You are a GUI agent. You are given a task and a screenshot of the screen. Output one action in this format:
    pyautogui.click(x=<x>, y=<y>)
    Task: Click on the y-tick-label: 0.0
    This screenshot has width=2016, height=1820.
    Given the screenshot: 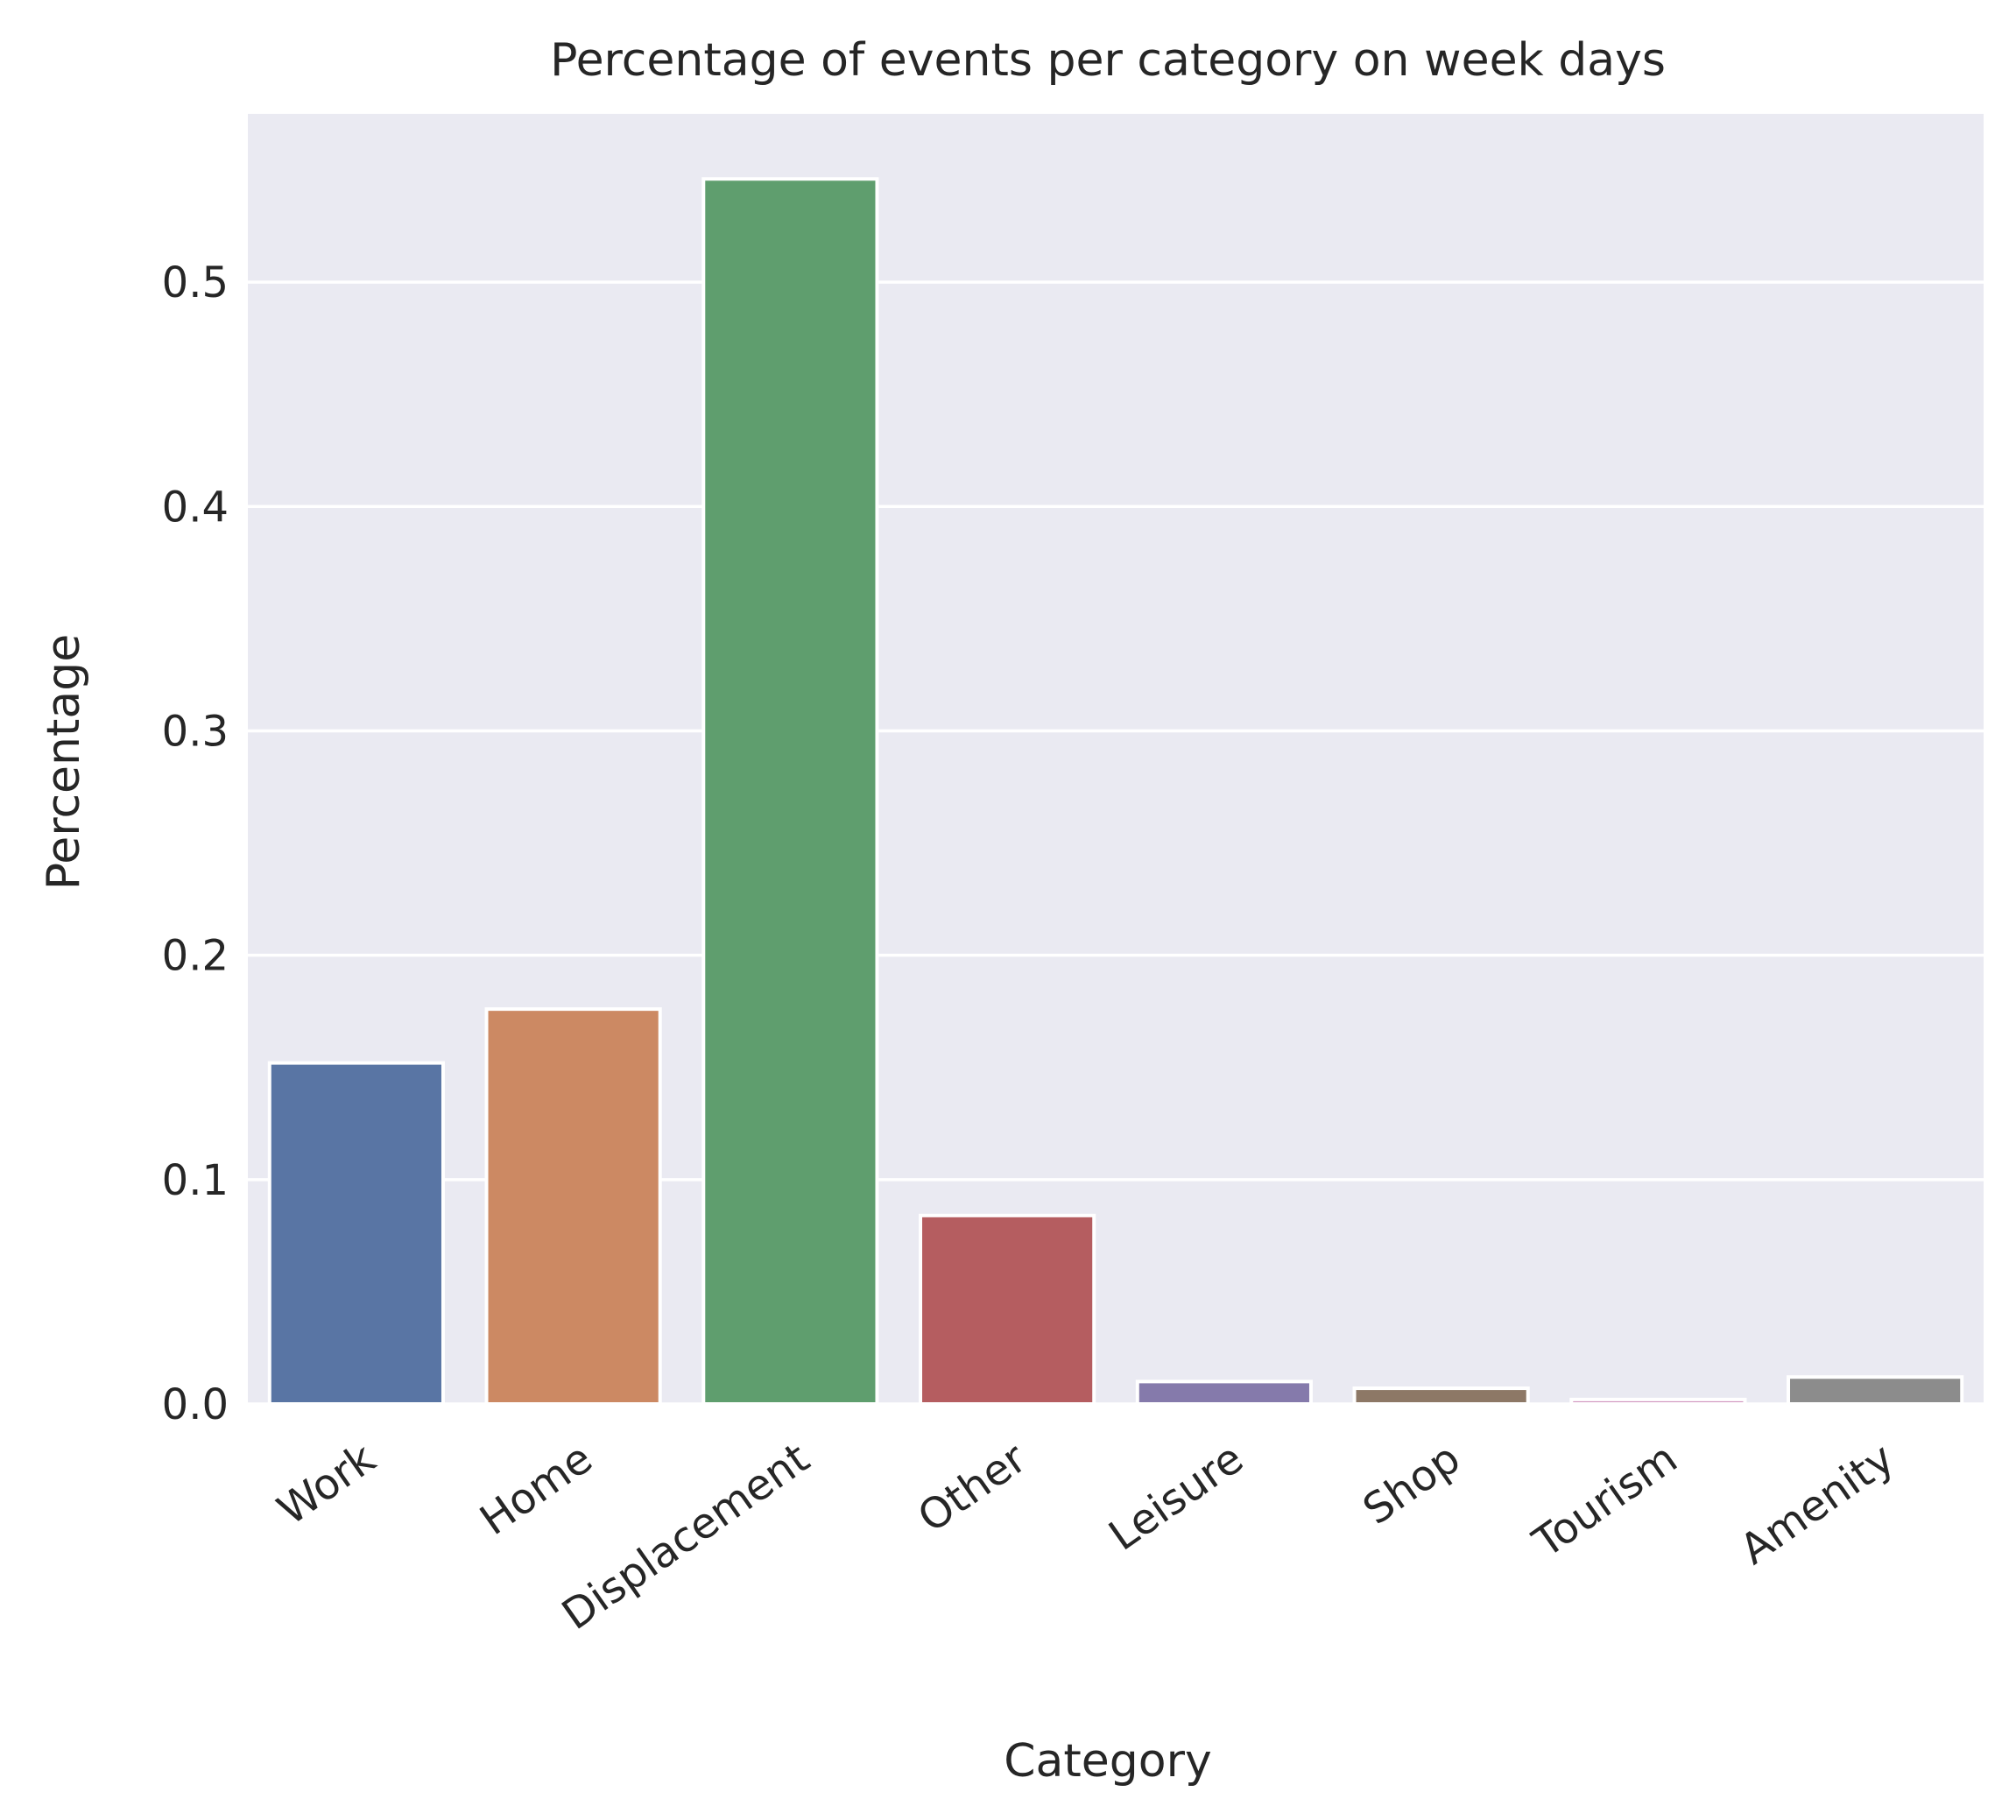 What is the action you would take?
    pyautogui.click(x=195, y=1404)
    